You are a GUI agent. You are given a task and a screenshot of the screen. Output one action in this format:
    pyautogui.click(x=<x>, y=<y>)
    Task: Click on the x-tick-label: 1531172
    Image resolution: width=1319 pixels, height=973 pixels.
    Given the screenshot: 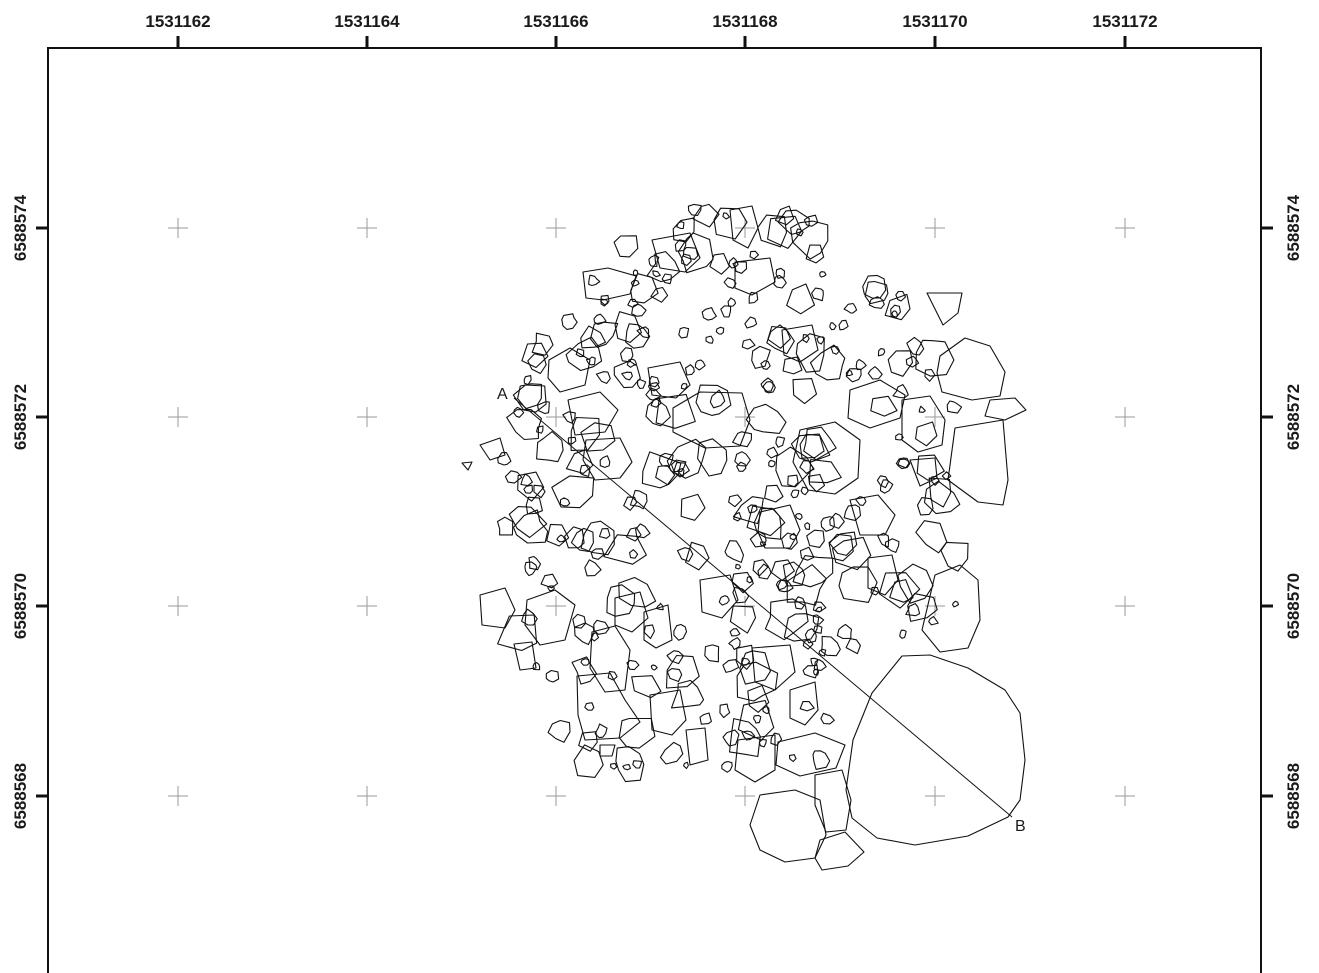 What is the action you would take?
    pyautogui.click(x=1124, y=21)
    